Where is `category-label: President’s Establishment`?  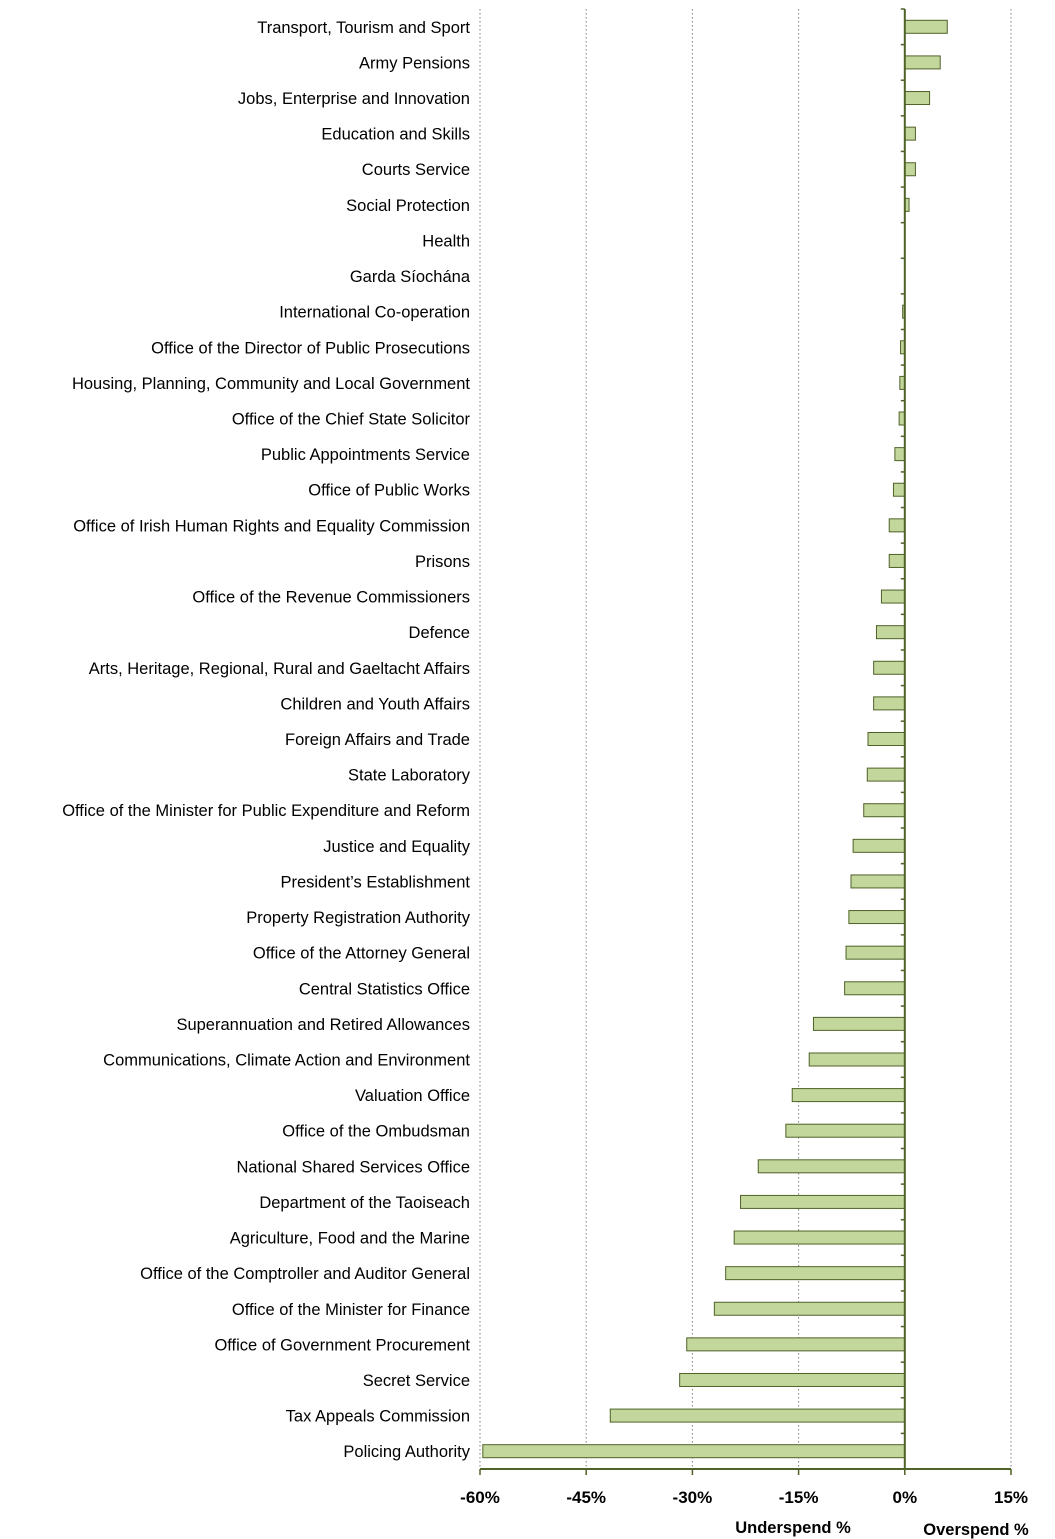
category-label: President’s Establishment is located at coordinates (375, 882).